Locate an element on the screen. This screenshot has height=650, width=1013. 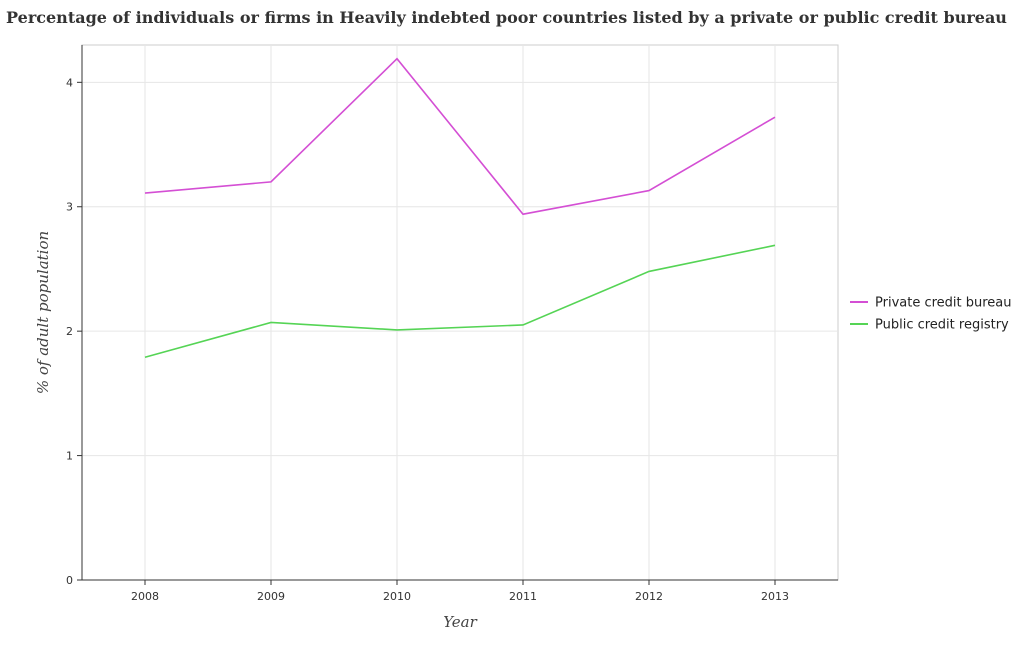
y-tick-label: 0 is located at coordinates (69, 580).